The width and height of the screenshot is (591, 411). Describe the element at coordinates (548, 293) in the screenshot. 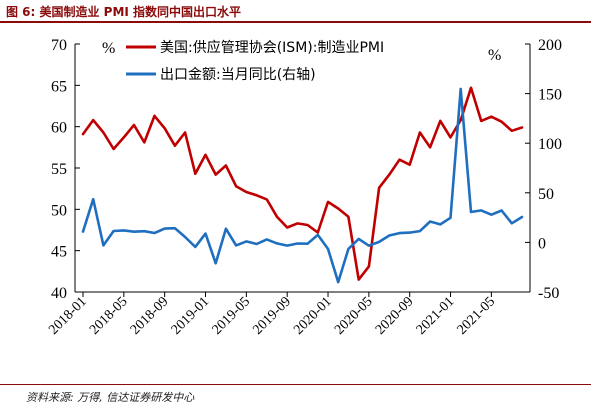

I see `right-tick-label: -50` at that location.